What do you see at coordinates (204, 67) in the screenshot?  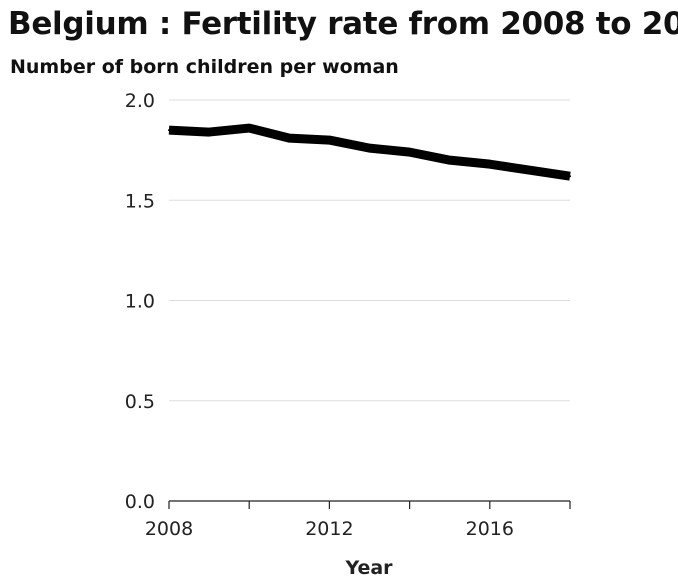 I see `chart-subtitle: Number of born children per woman` at bounding box center [204, 67].